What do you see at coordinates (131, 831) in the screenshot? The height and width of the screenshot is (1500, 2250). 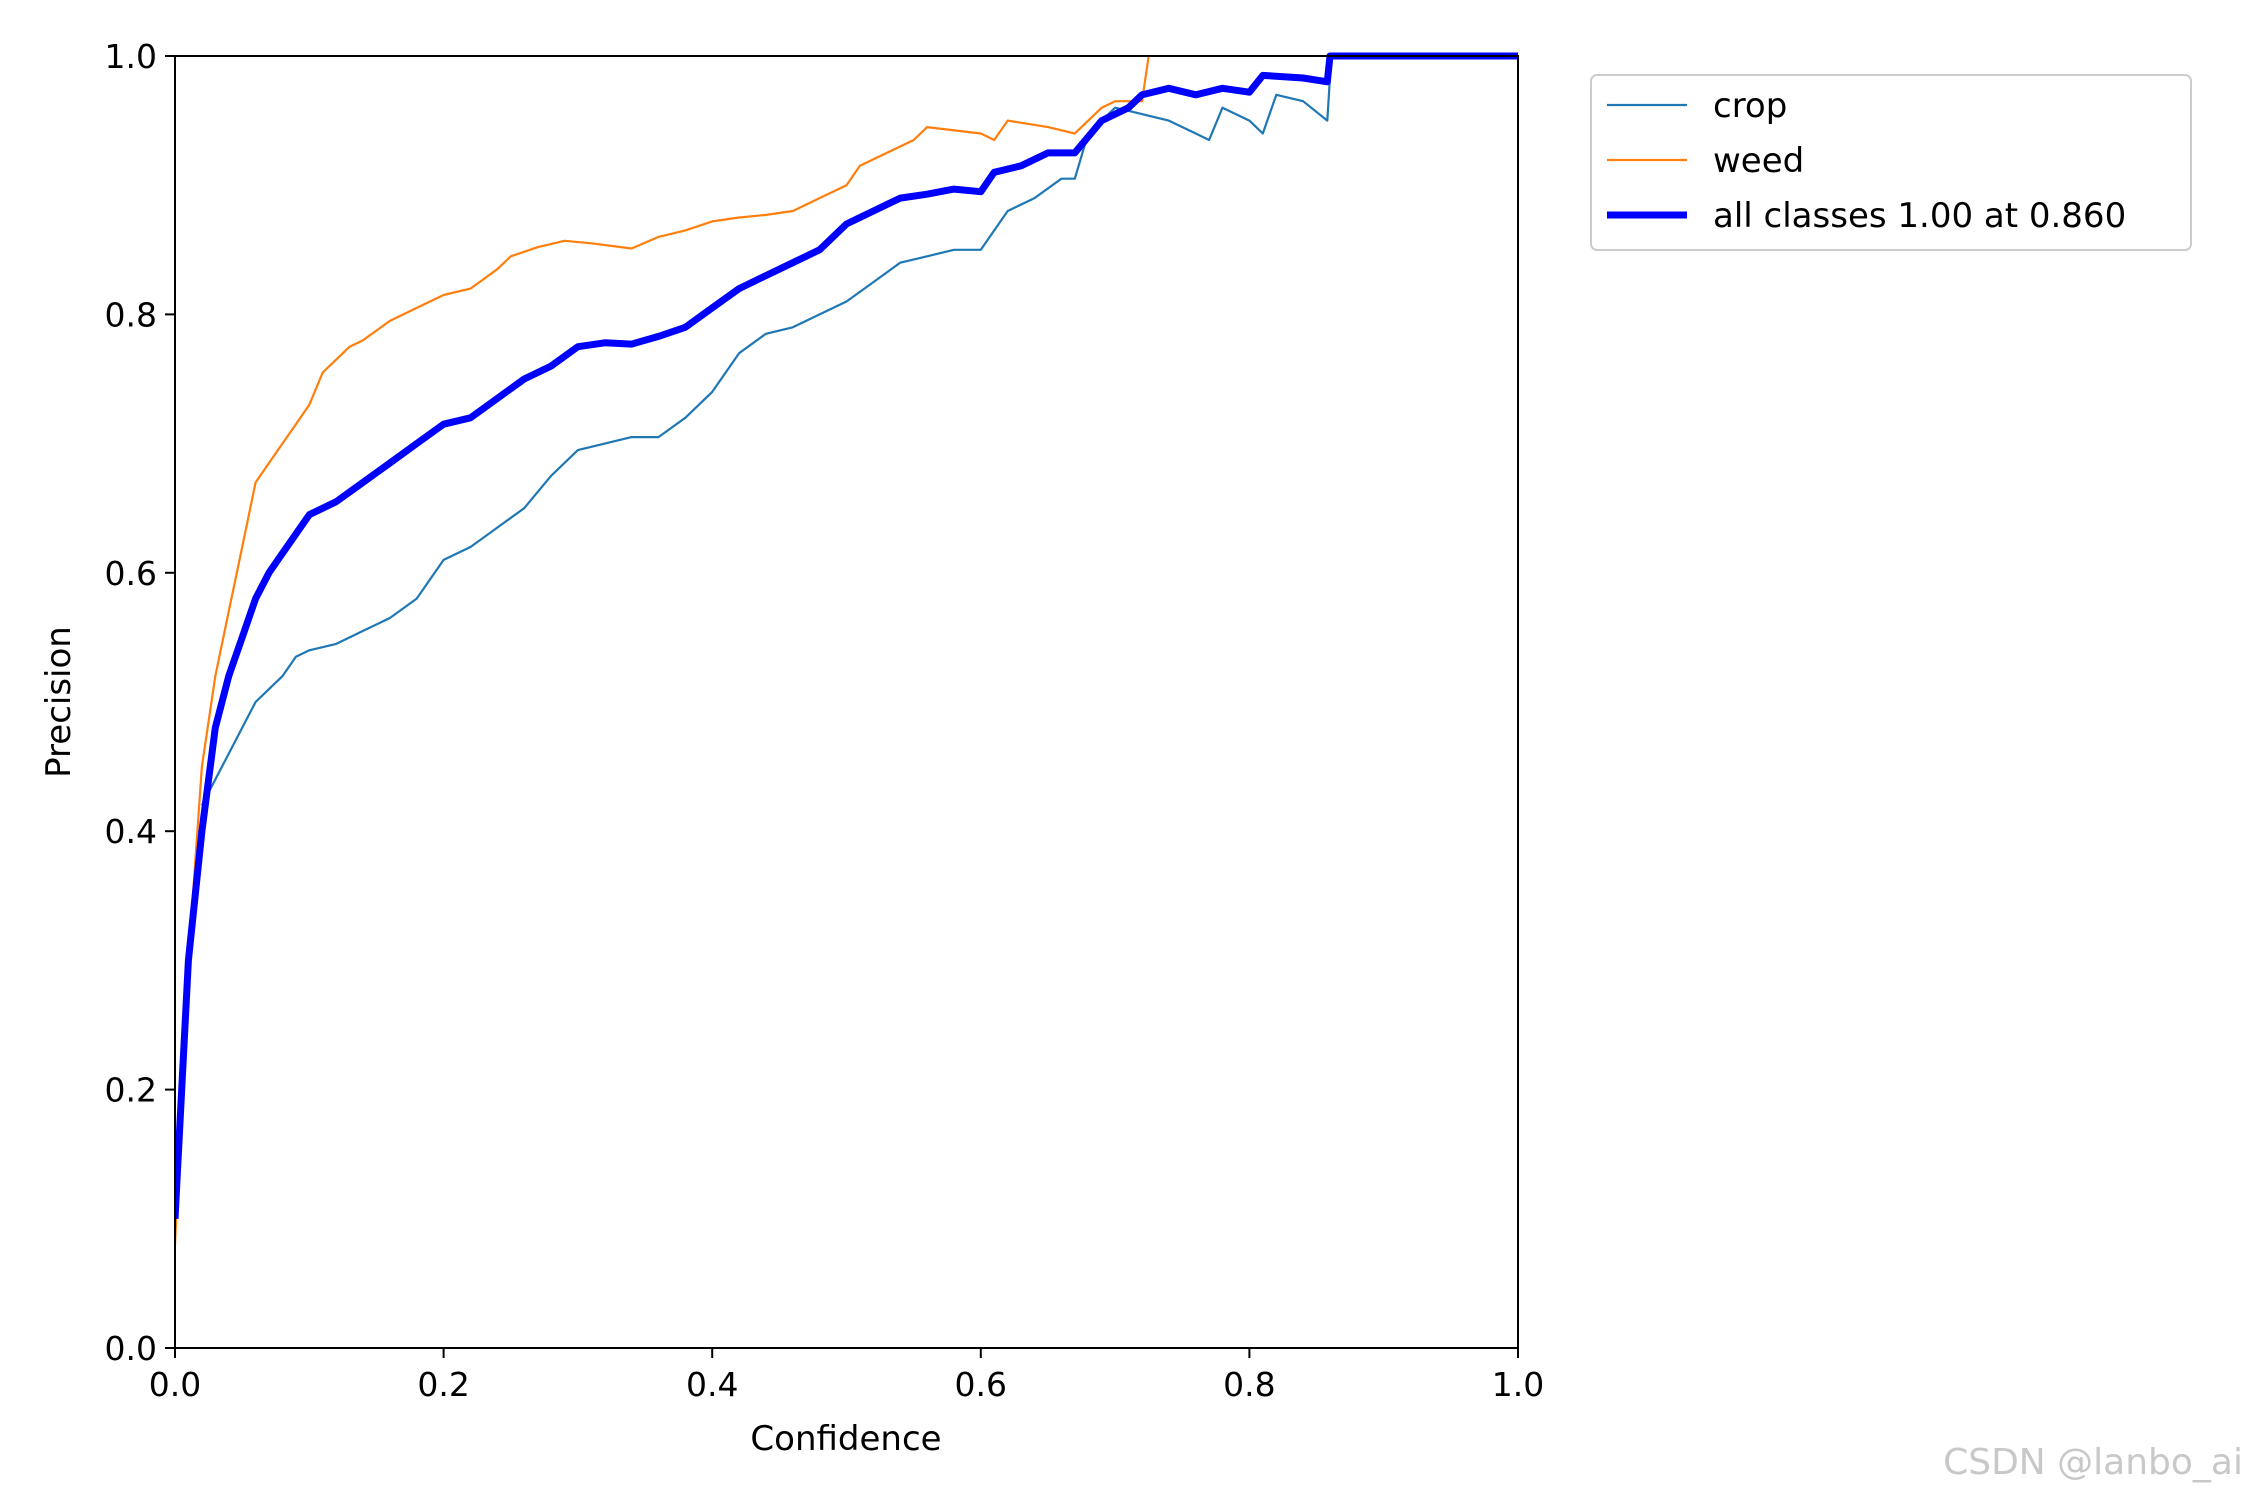 I see `y-tick-label: 0.4` at bounding box center [131, 831].